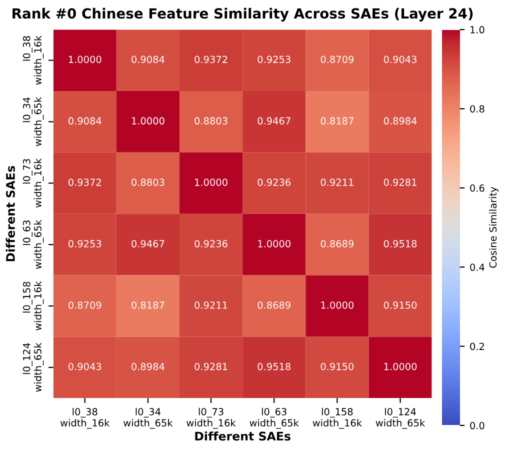 This screenshot has width=508, height=455. I want to click on x-tick-label: l0_124 width_65k, so click(401, 418).